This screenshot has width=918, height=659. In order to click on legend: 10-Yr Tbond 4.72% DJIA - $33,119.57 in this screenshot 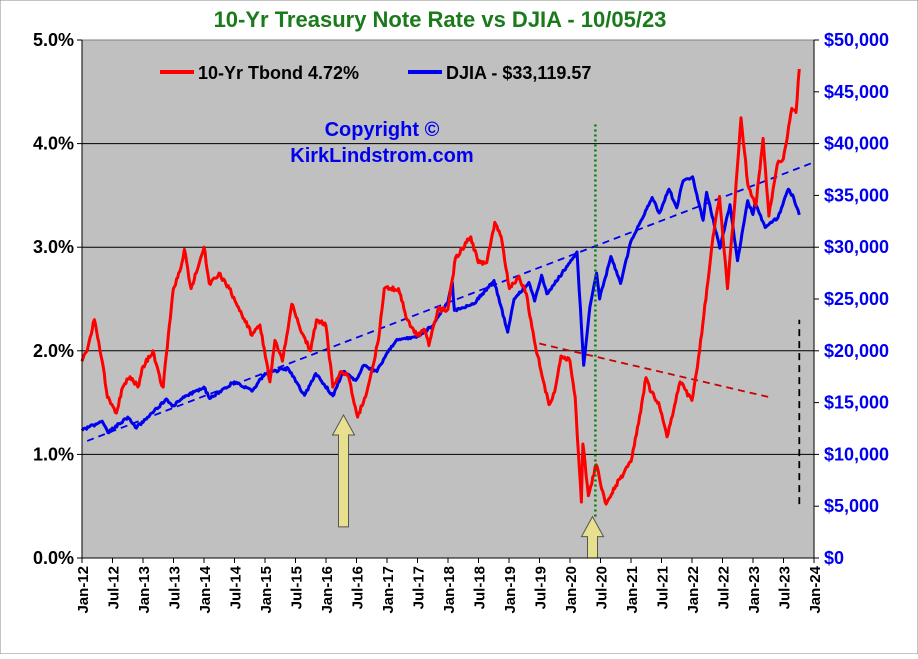, I will do `click(375, 73)`.